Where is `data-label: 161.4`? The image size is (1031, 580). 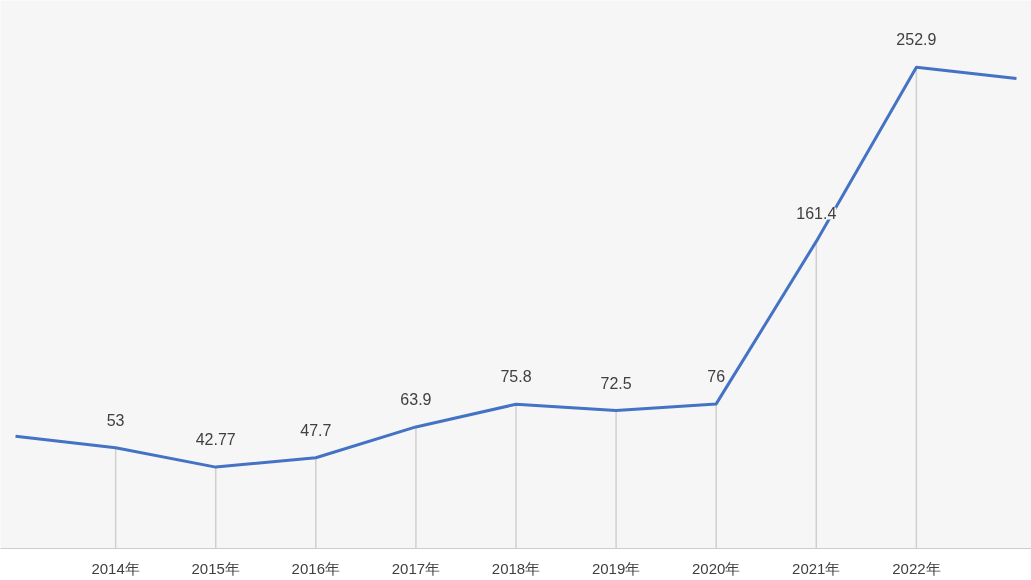
data-label: 161.4 is located at coordinates (816, 214).